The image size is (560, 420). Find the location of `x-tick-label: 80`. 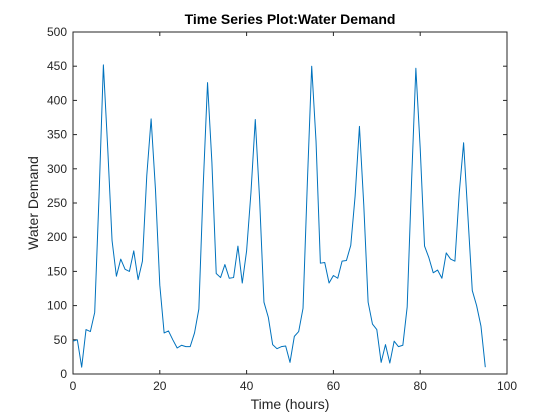

x-tick-label: 80 is located at coordinates (421, 386).